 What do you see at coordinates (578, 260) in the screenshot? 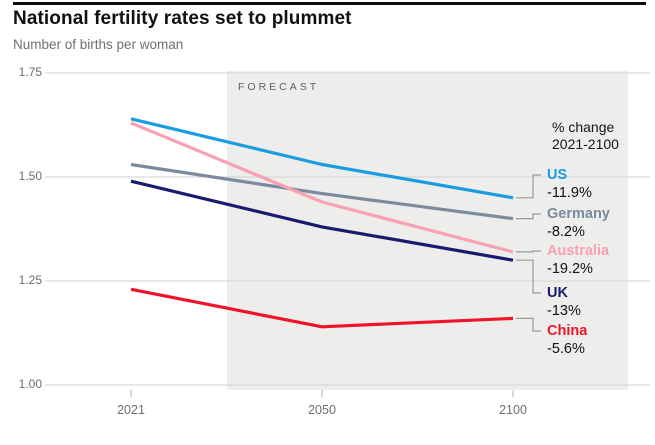
I see `series-label-australia: Australia -19.2%` at bounding box center [578, 260].